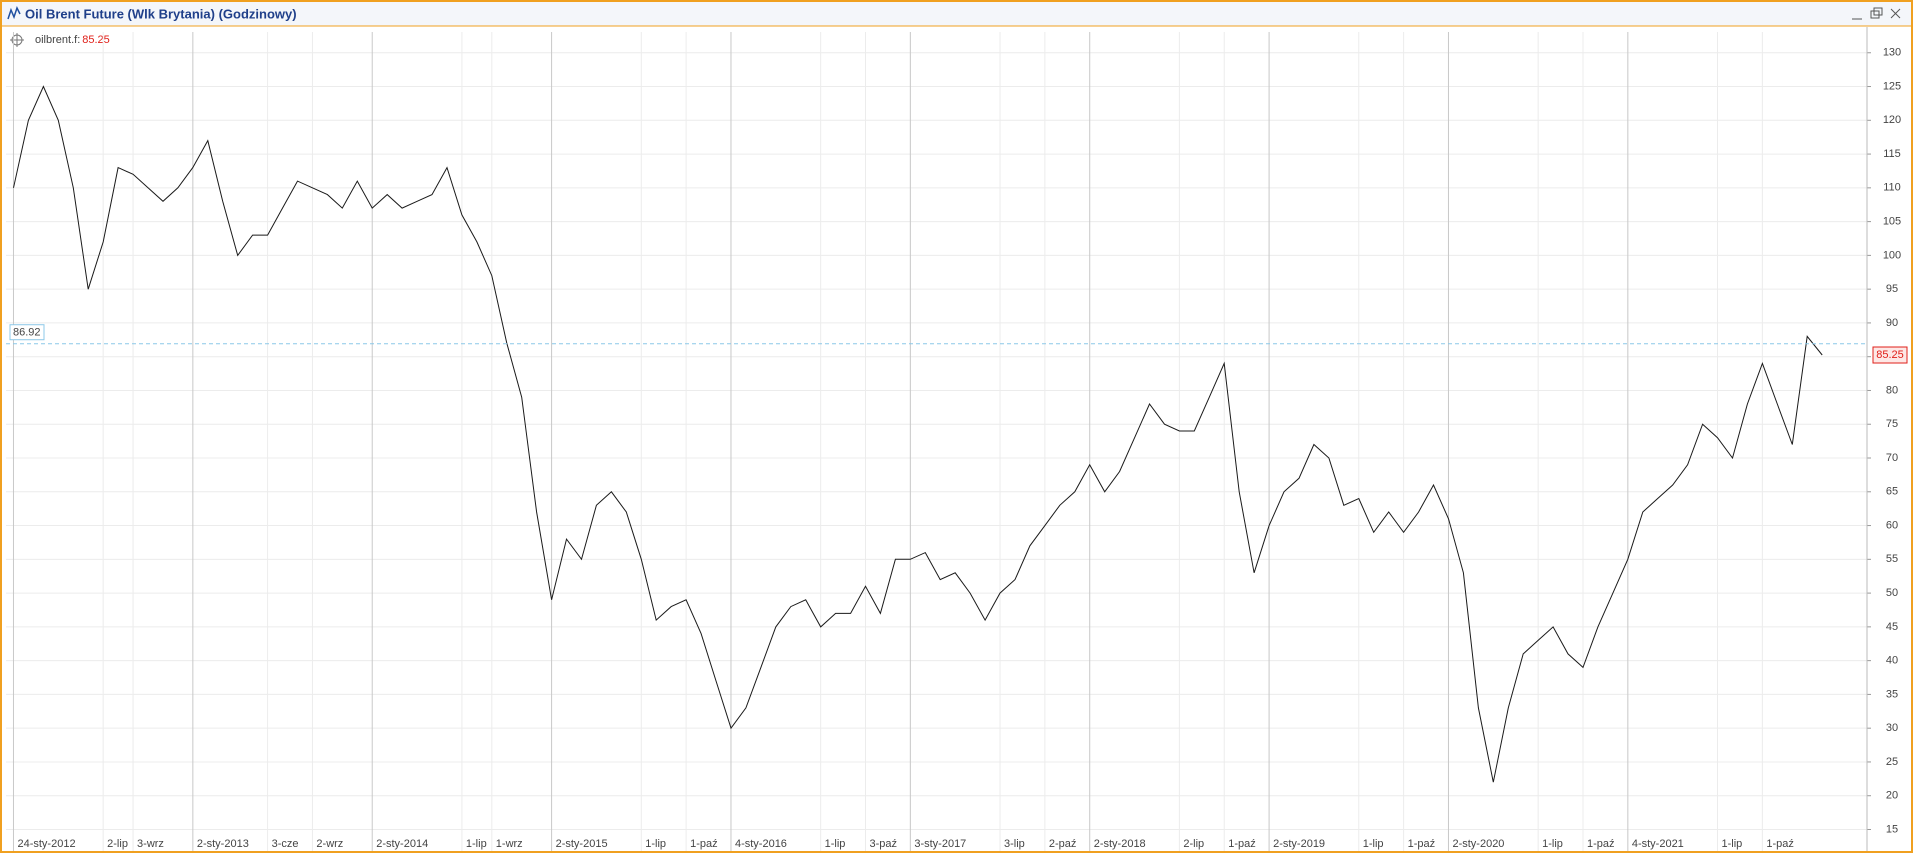 This screenshot has height=853, width=1913. I want to click on y-tick-label: 55, so click(1892, 559).